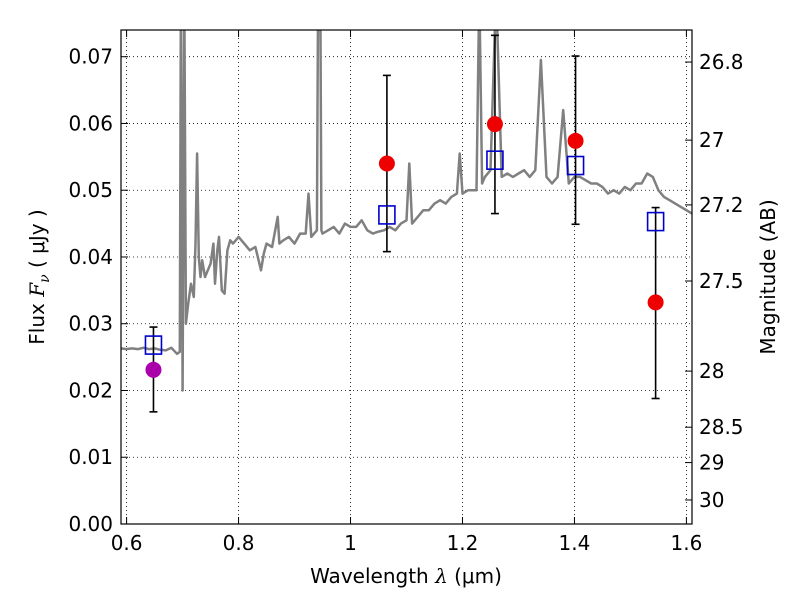 This screenshot has width=800, height=600. What do you see at coordinates (90, 324) in the screenshot?
I see `y-tick-label: 0.03` at bounding box center [90, 324].